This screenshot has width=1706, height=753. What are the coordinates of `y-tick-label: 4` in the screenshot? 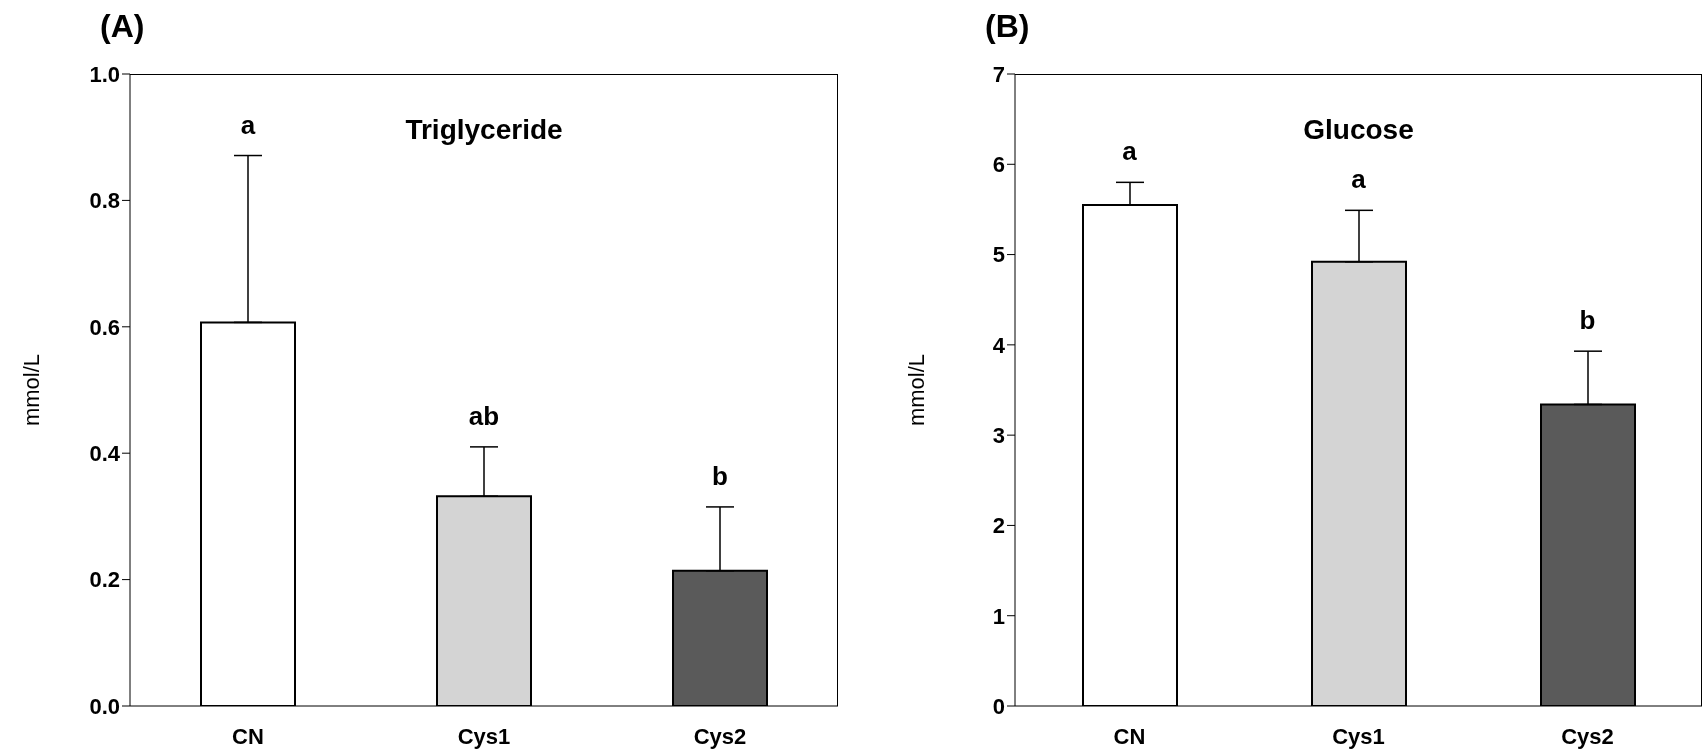 It's located at (999, 345).